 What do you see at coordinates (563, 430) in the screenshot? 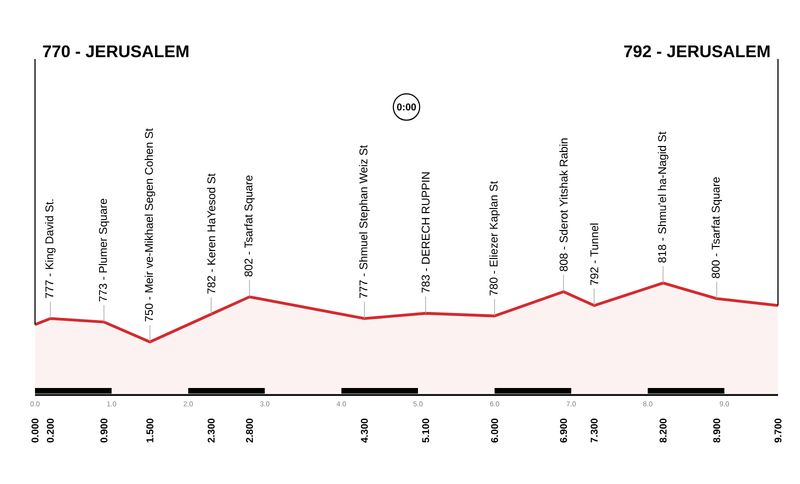
I see `x-tick-label: 6.900` at bounding box center [563, 430].